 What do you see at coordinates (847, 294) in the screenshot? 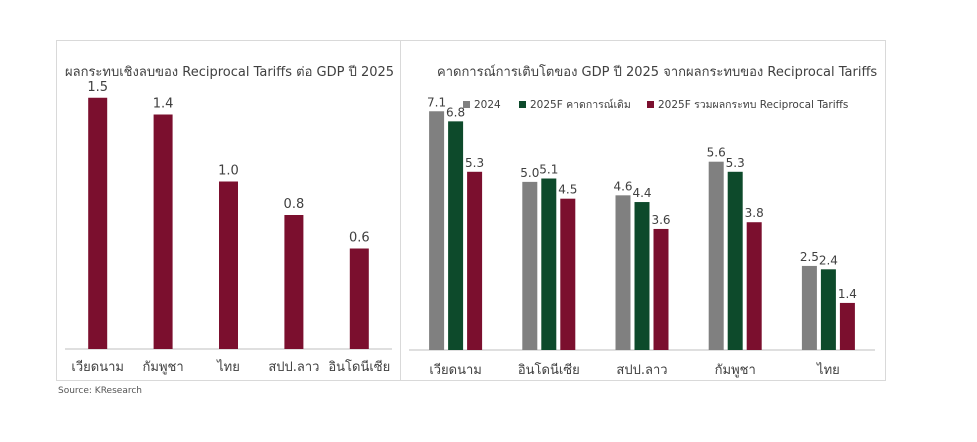
I see `right-data-label: 1.4` at bounding box center [847, 294].